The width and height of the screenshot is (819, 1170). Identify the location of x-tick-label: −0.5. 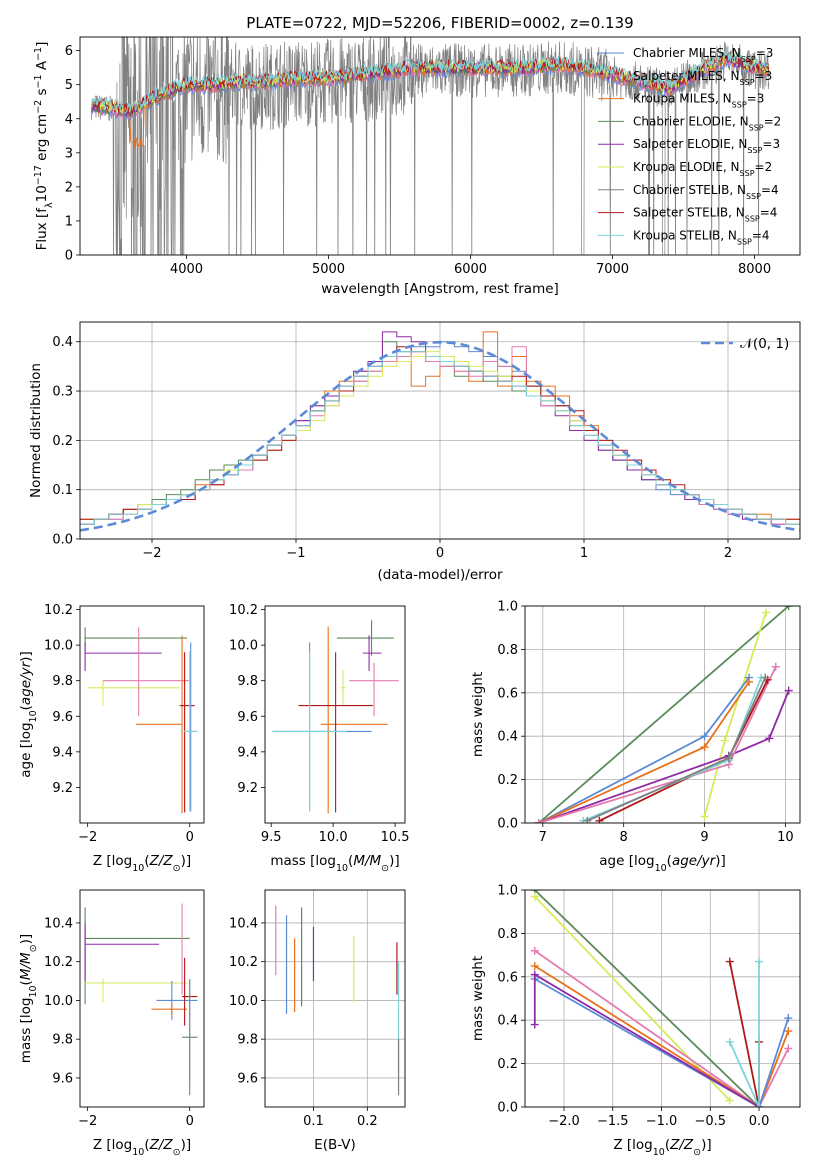
(710, 1121).